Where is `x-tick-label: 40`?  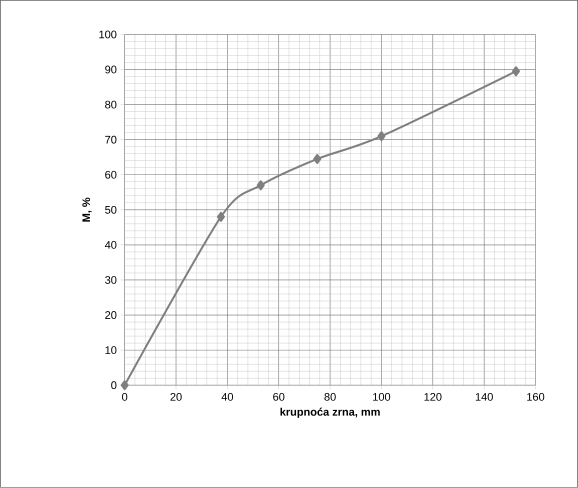 x-tick-label: 40 is located at coordinates (228, 397).